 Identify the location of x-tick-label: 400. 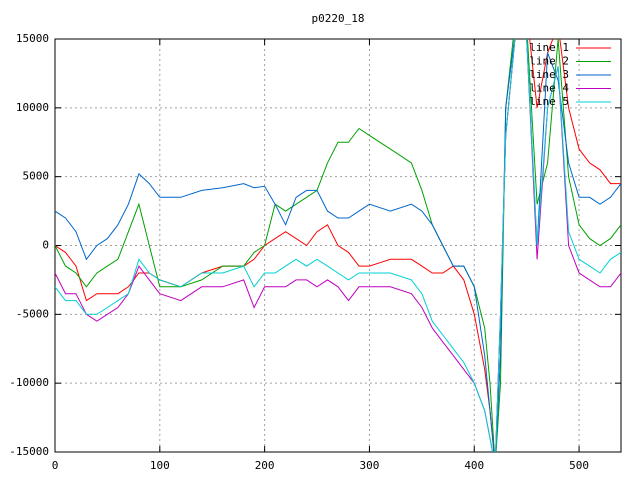
(474, 465).